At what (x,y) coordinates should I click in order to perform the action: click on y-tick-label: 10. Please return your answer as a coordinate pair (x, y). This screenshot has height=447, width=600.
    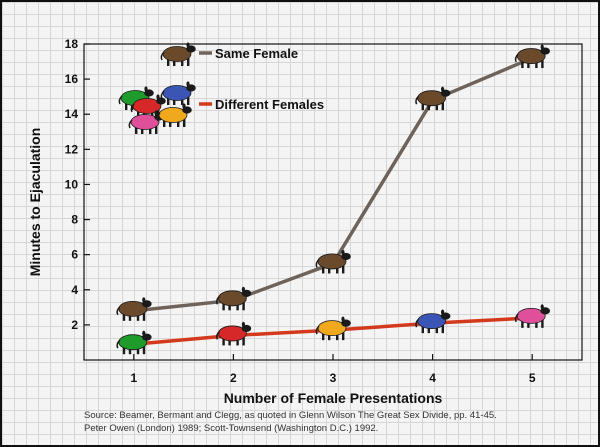
    Looking at the image, I should click on (72, 184).